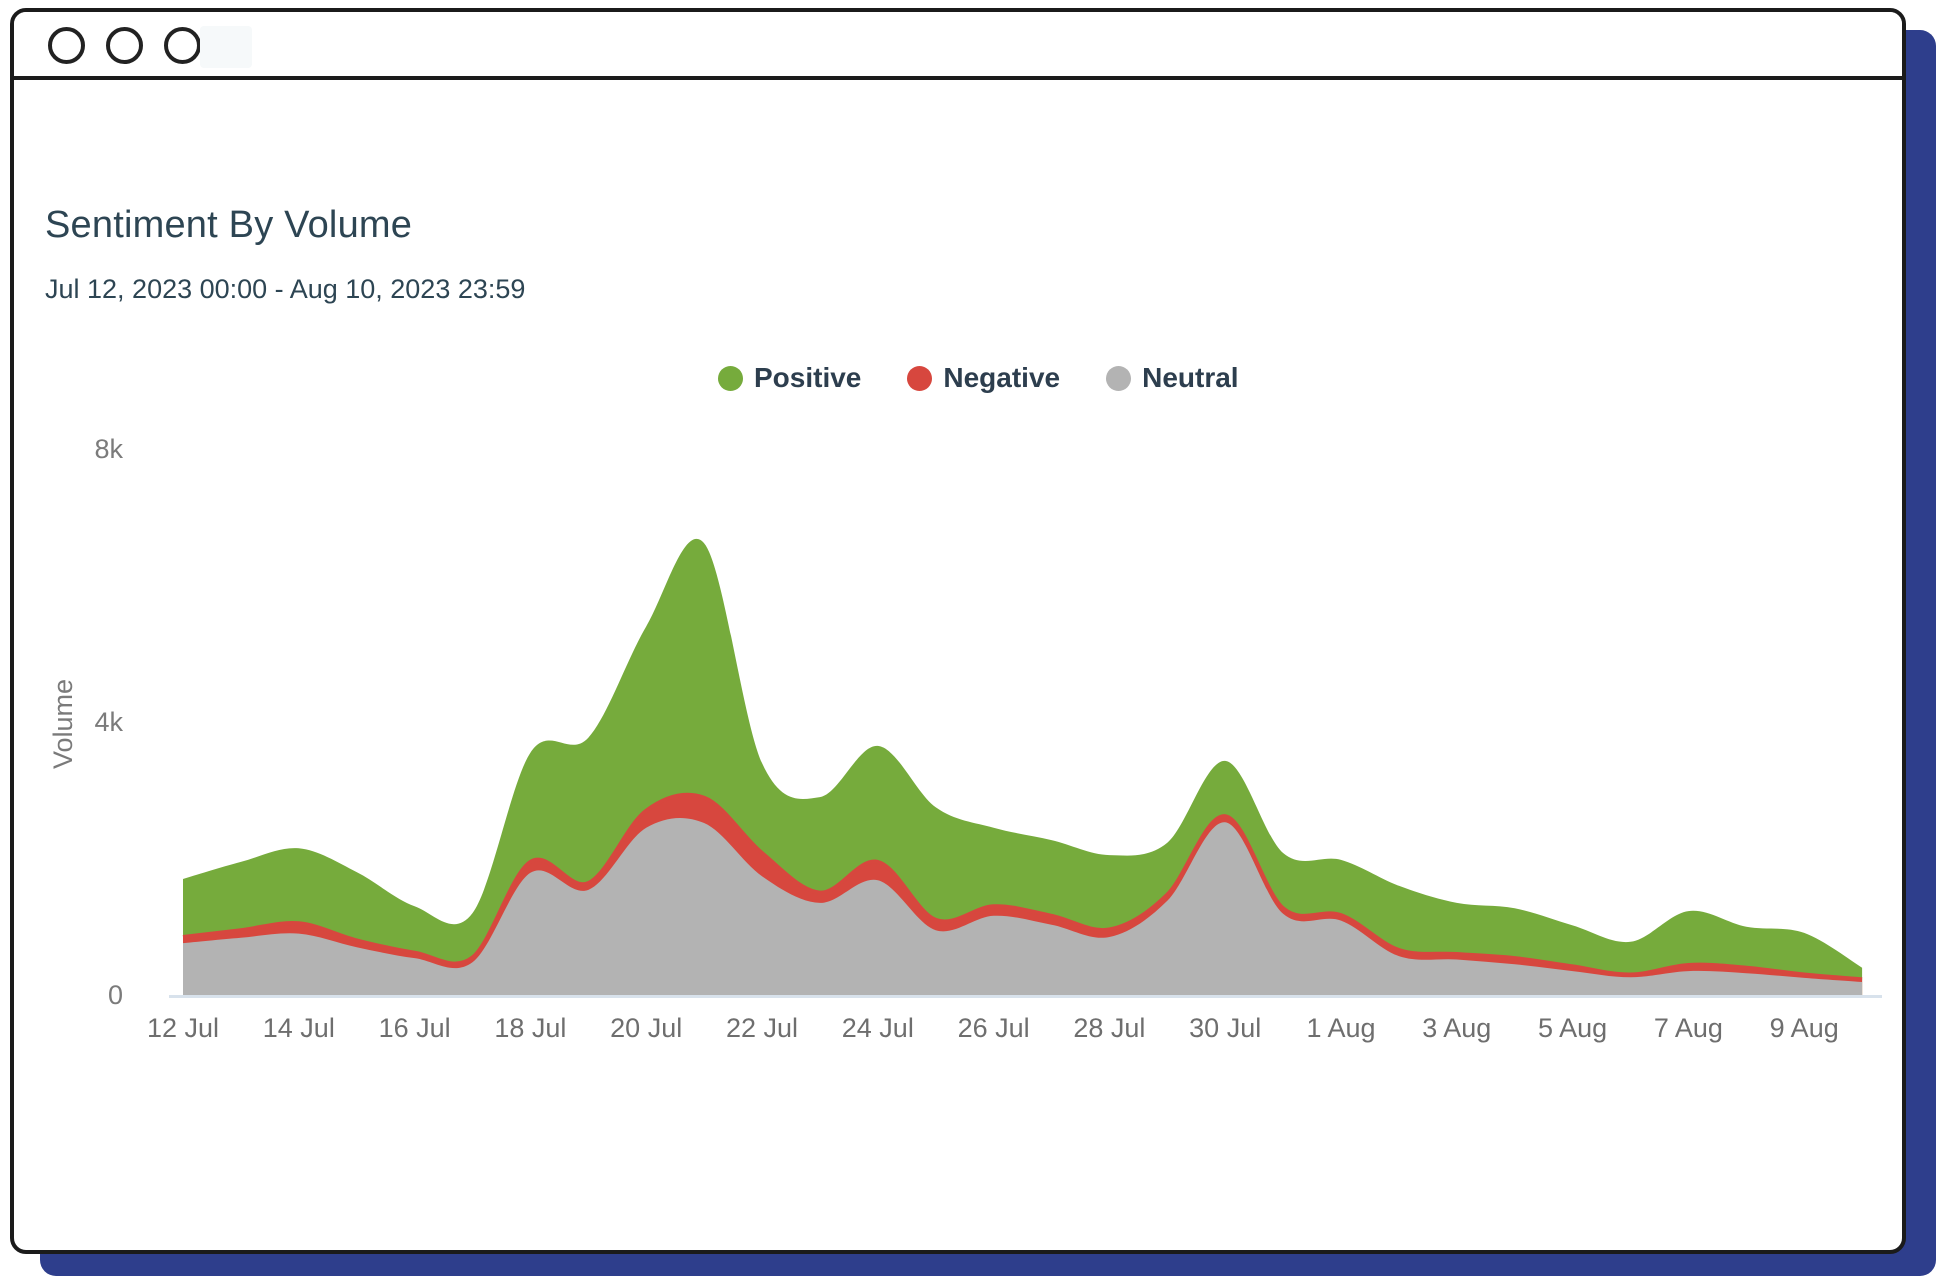 The image size is (1946, 1280). I want to click on window-close-button, so click(66, 45).